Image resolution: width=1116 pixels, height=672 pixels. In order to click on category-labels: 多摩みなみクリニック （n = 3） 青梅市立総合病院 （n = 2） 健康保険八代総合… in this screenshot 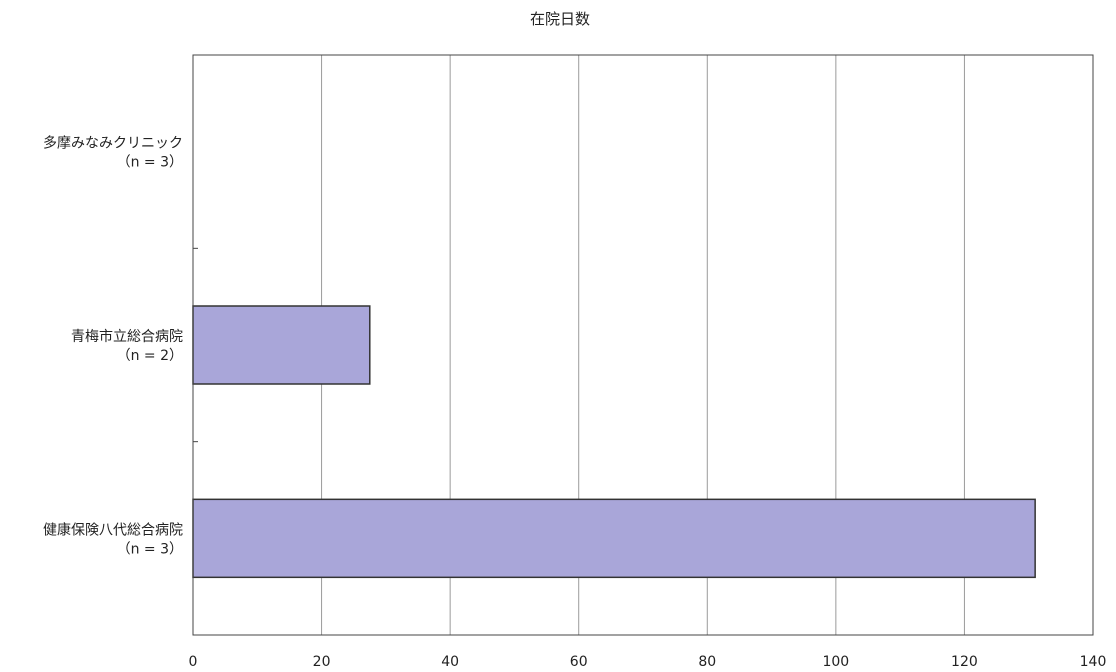, I will do `click(113, 346)`.